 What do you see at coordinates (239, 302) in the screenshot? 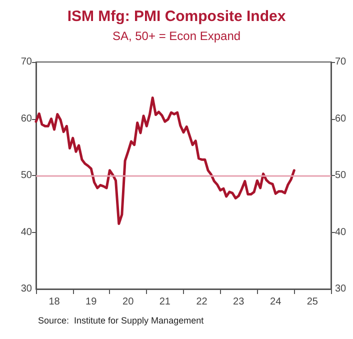
I see `x-tick-label: 23` at bounding box center [239, 302].